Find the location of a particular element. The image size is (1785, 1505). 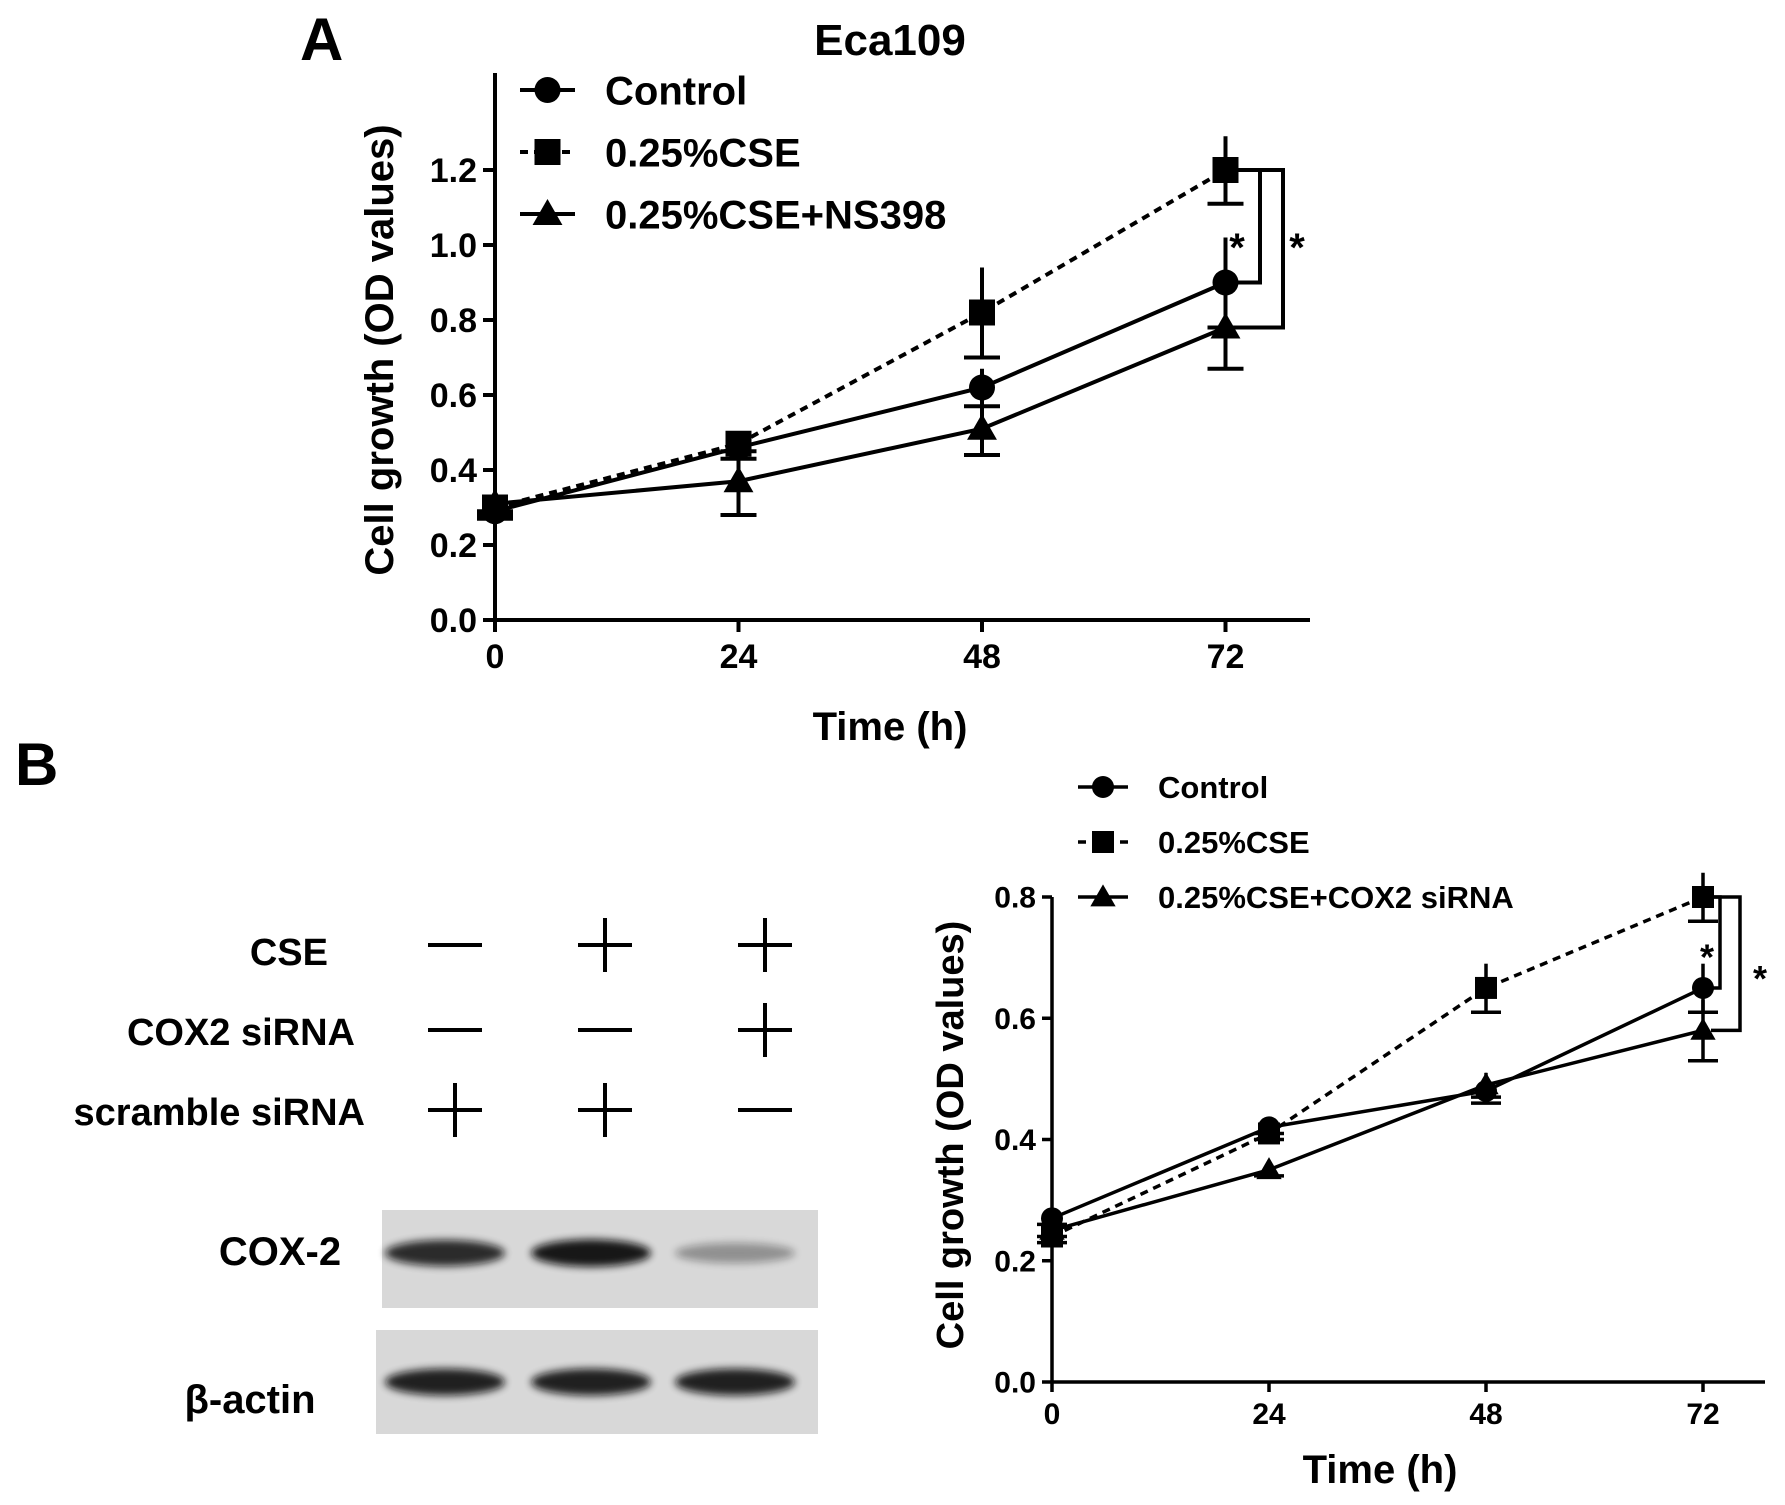

legend-label: 0.25%CSE+NS398 is located at coordinates (775, 215).